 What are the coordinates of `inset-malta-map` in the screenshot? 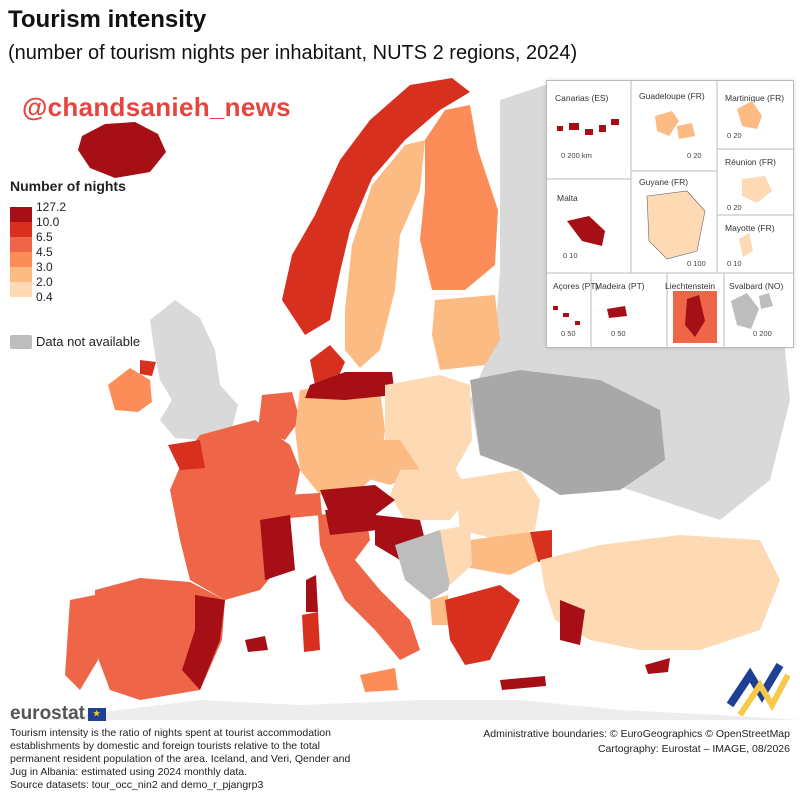 It's located at (586, 231).